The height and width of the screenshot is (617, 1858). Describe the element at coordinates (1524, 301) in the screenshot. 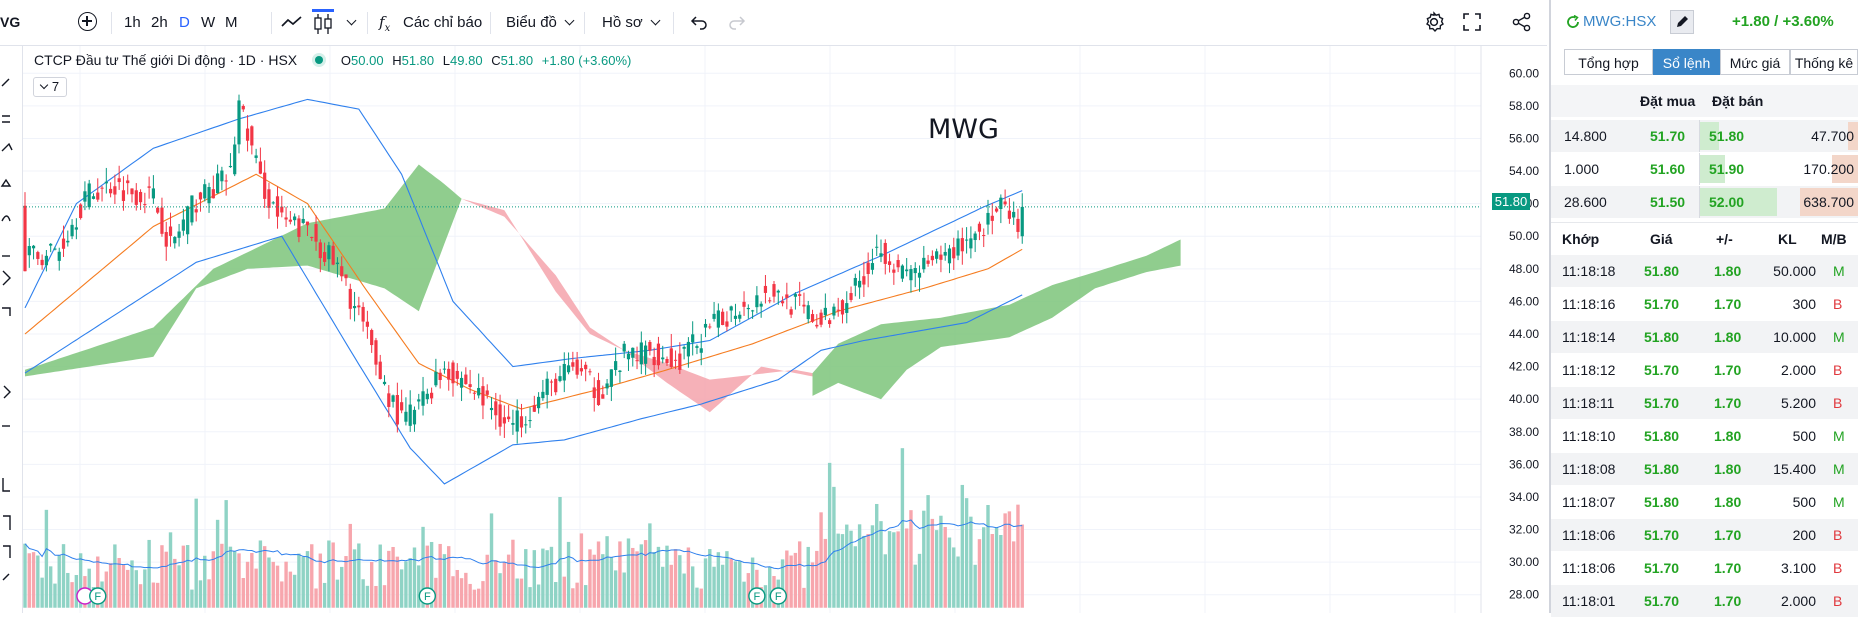

I see `price-tick-label: 46.00` at that location.